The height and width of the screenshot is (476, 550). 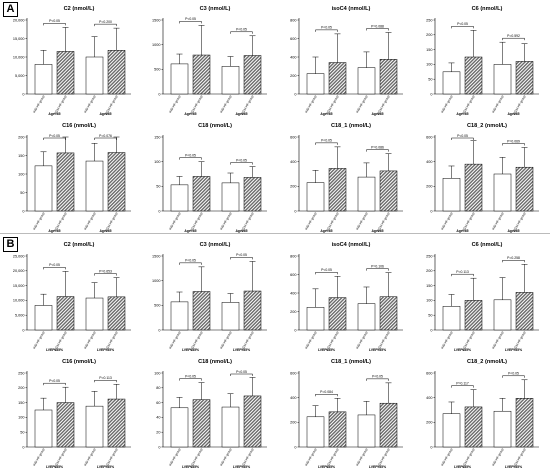 I want to click on y-tick-label: 150, so click(x=21, y=403).